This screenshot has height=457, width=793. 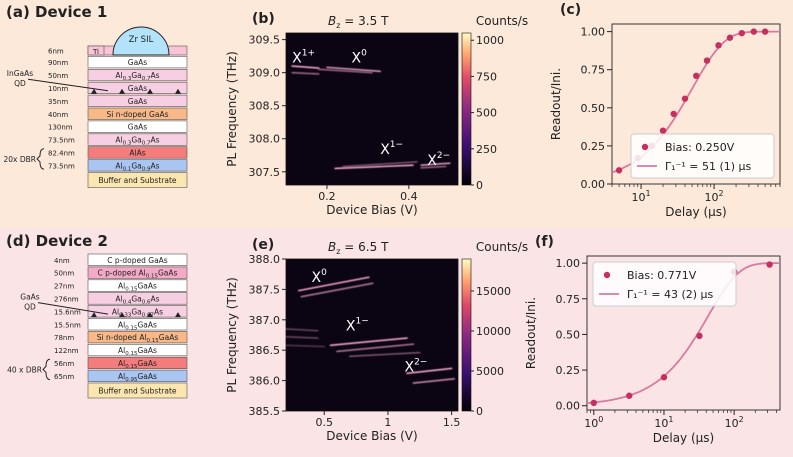 I want to click on layer-name-part: 0.7, so click(x=146, y=144).